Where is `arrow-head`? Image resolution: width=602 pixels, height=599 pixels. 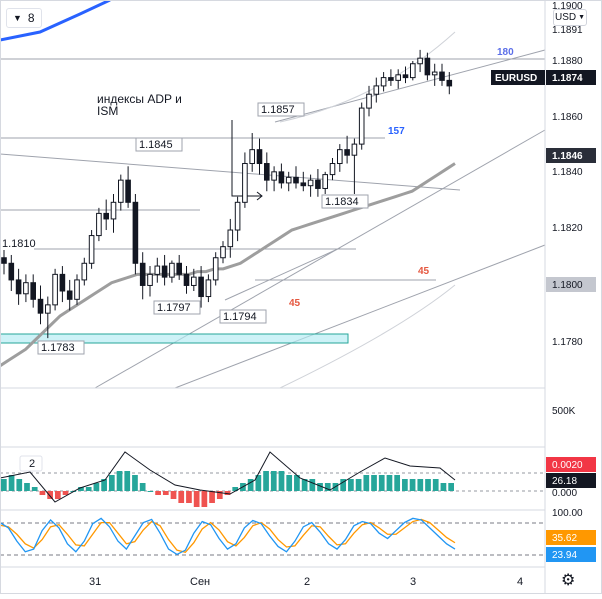 arrow-head is located at coordinates (259, 196).